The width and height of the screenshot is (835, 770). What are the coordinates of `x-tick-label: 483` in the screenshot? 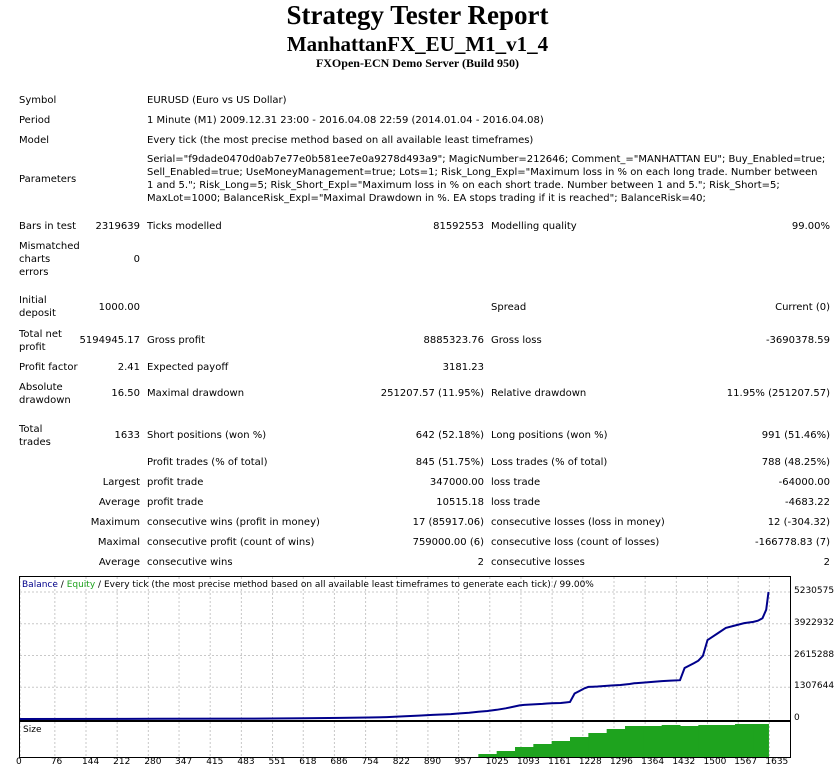 It's located at (246, 762).